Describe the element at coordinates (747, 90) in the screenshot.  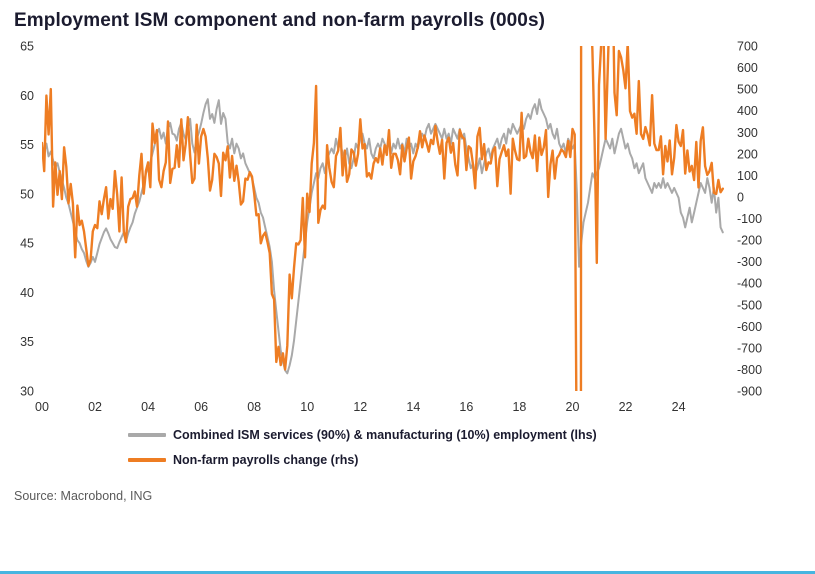
I see `y-axis-right-tick-label: 500` at that location.